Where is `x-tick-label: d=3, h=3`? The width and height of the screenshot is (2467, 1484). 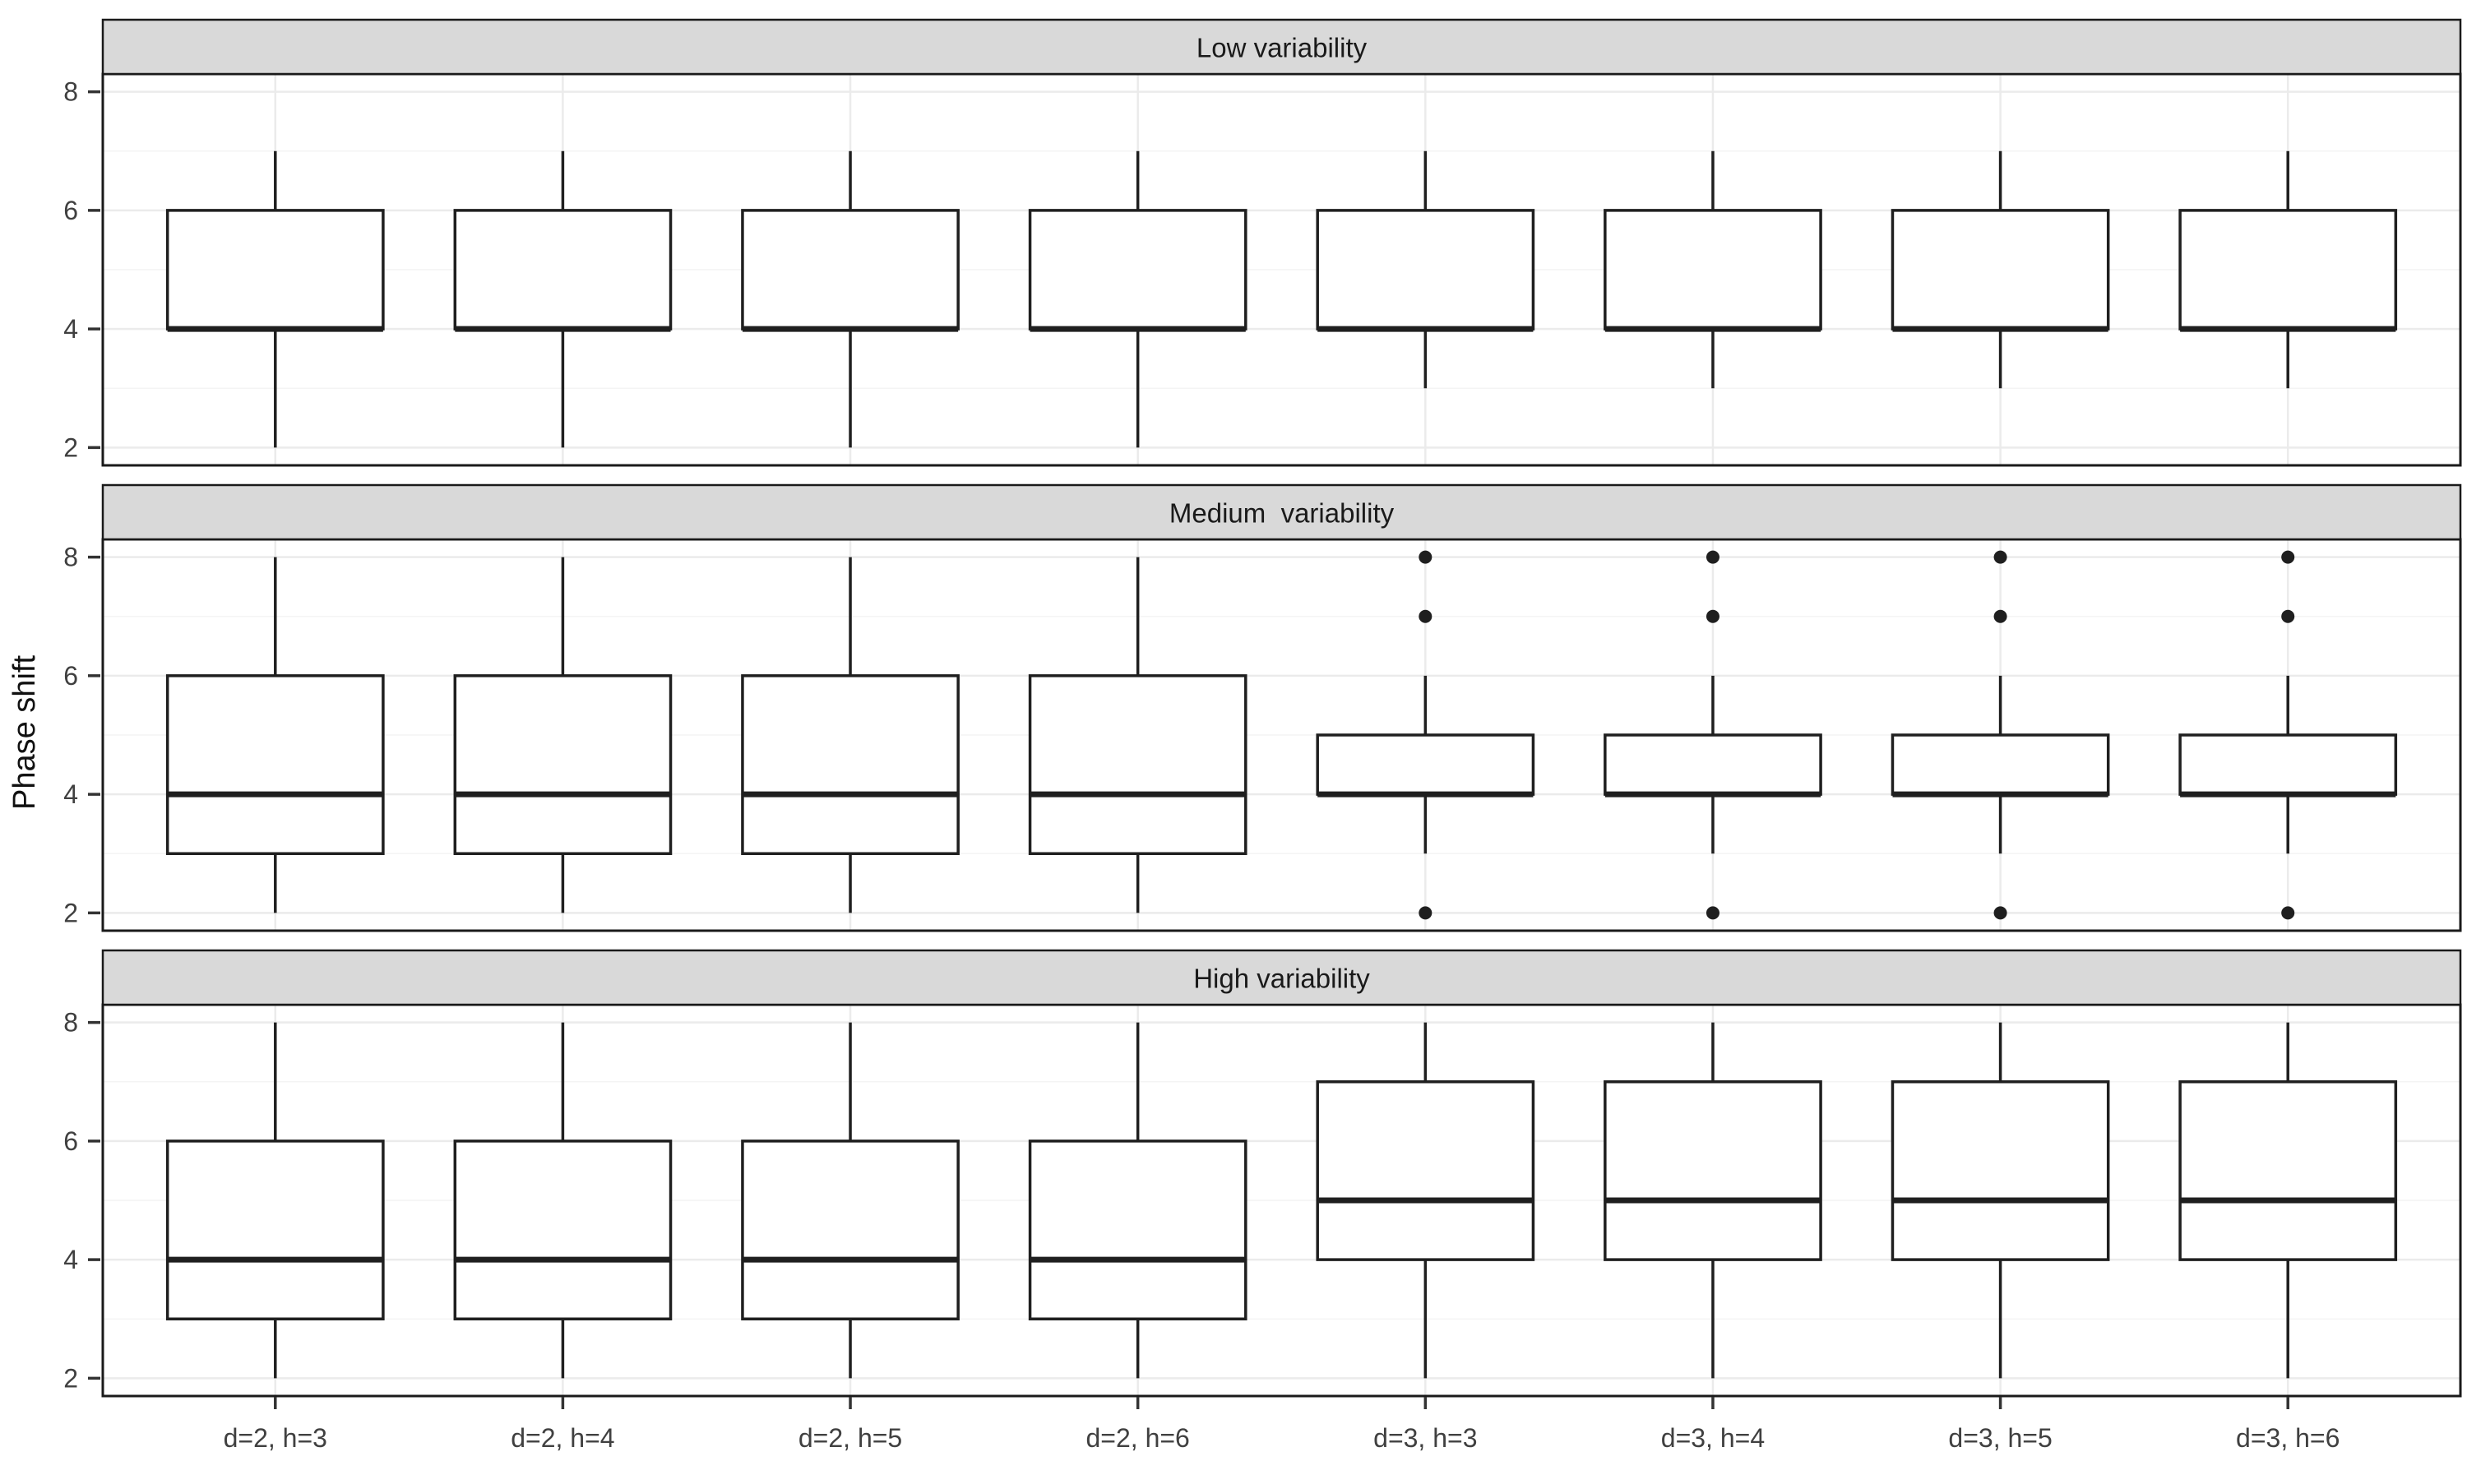 x-tick-label: d=3, h=3 is located at coordinates (1425, 1438).